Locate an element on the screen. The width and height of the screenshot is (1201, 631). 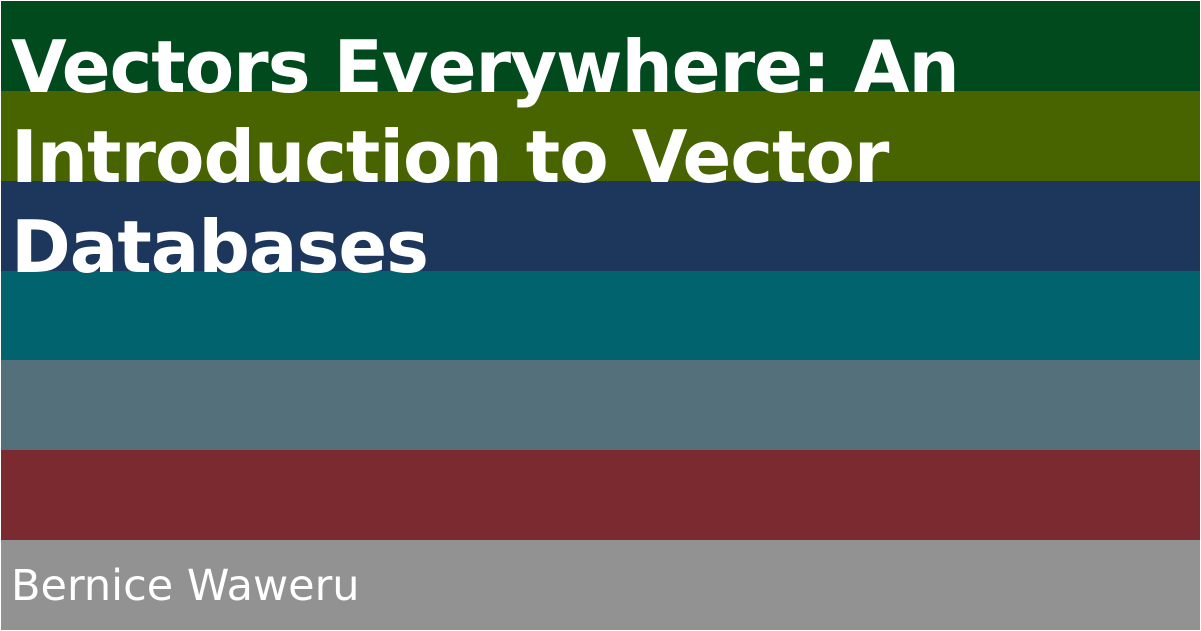
stripe-dark-green is located at coordinates (600, 46).